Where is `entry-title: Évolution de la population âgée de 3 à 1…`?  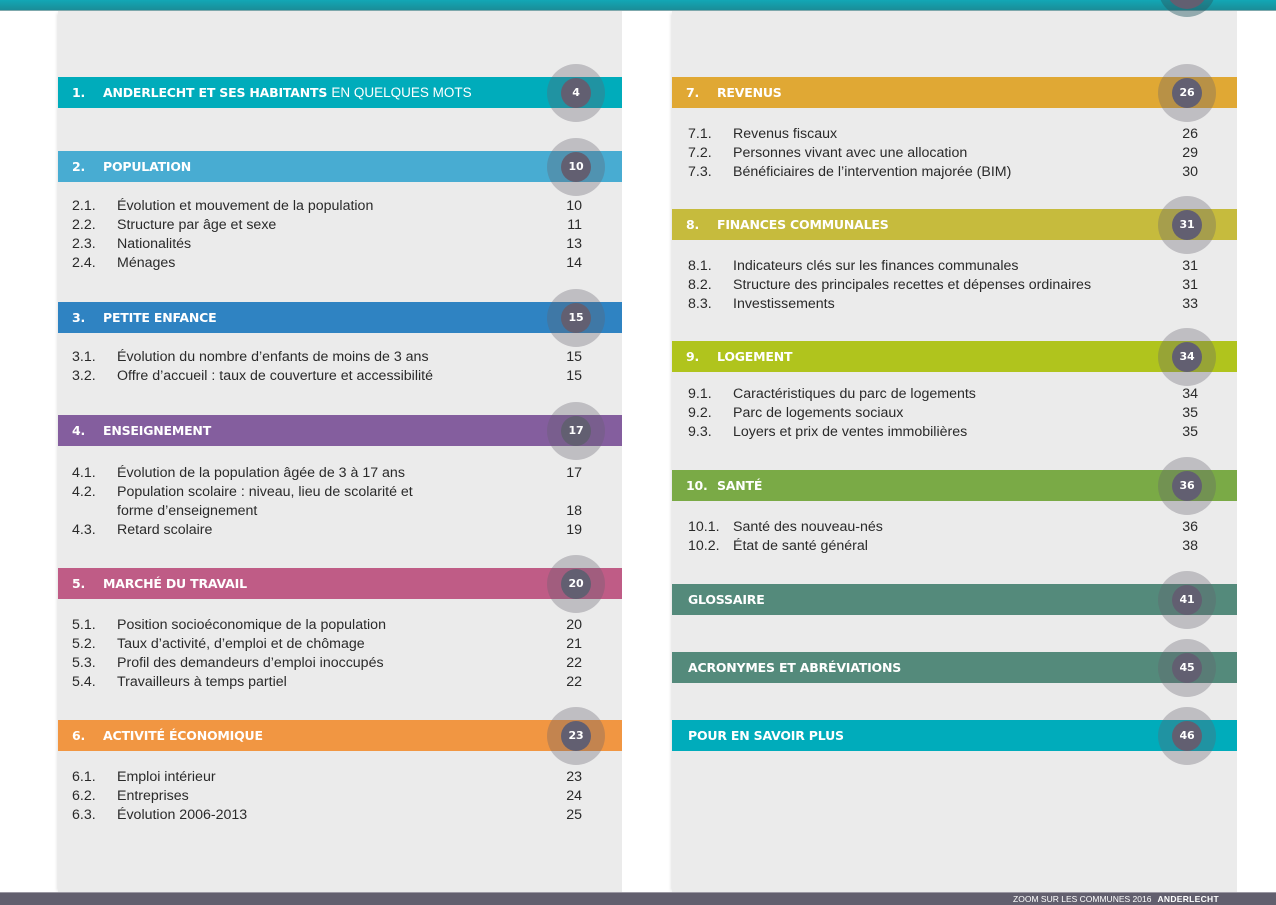
entry-title: Évolution de la population âgée de 3 à 1… is located at coordinates (261, 473).